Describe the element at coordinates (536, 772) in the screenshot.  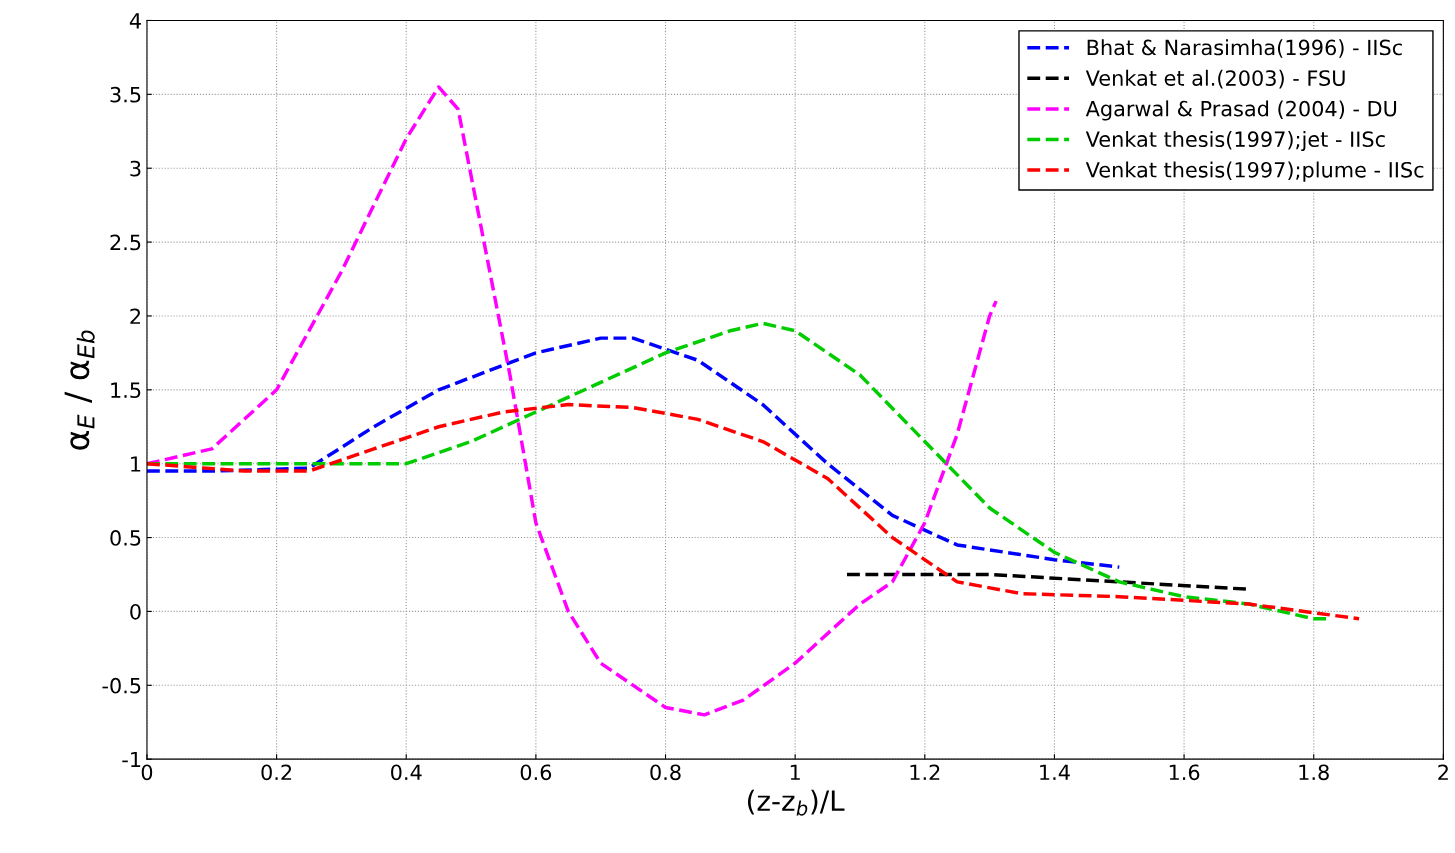
I see `x-tick-label: 0.6` at that location.